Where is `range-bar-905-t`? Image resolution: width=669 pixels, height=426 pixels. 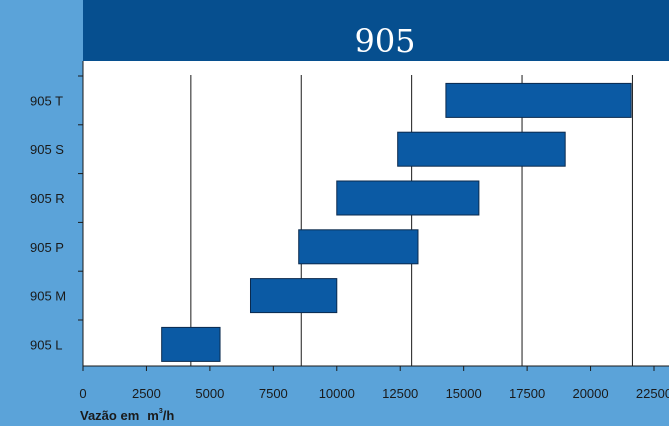
range-bar-905-t is located at coordinates (538, 100).